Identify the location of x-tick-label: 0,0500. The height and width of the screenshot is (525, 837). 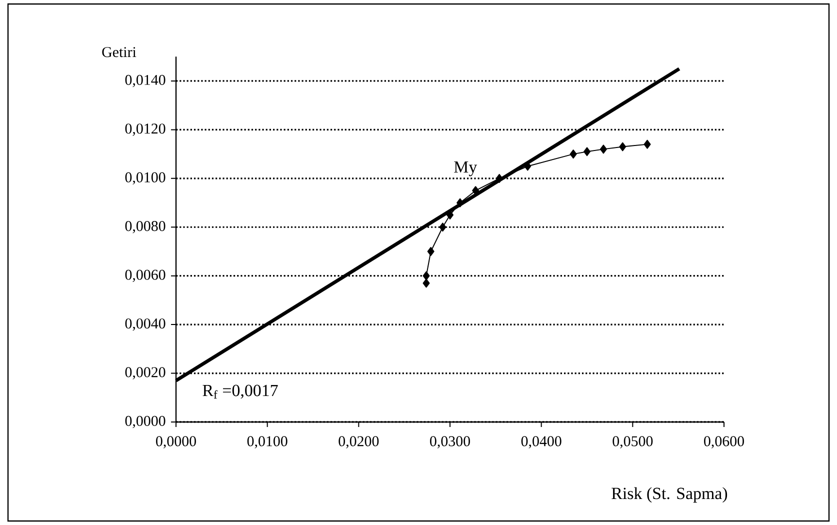
(632, 442).